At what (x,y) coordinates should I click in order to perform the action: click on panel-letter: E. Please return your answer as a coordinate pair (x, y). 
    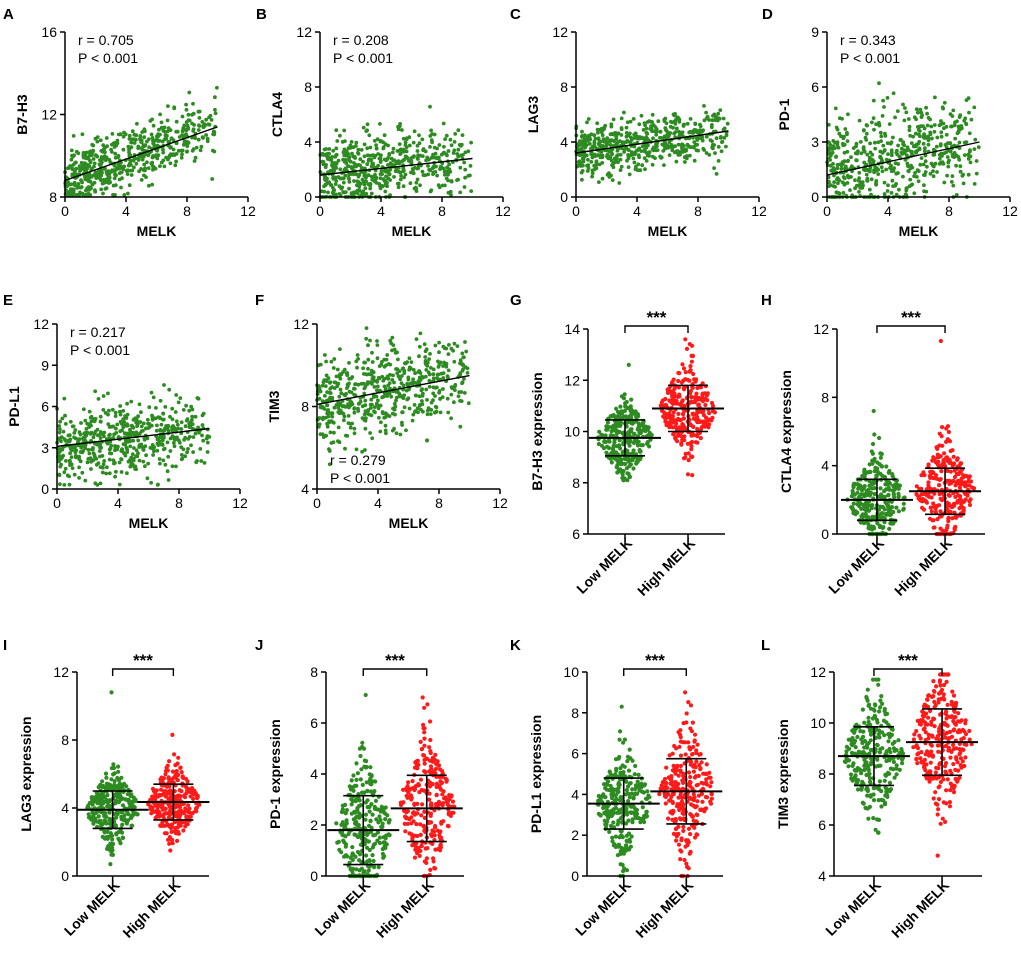
    Looking at the image, I should click on (8, 300).